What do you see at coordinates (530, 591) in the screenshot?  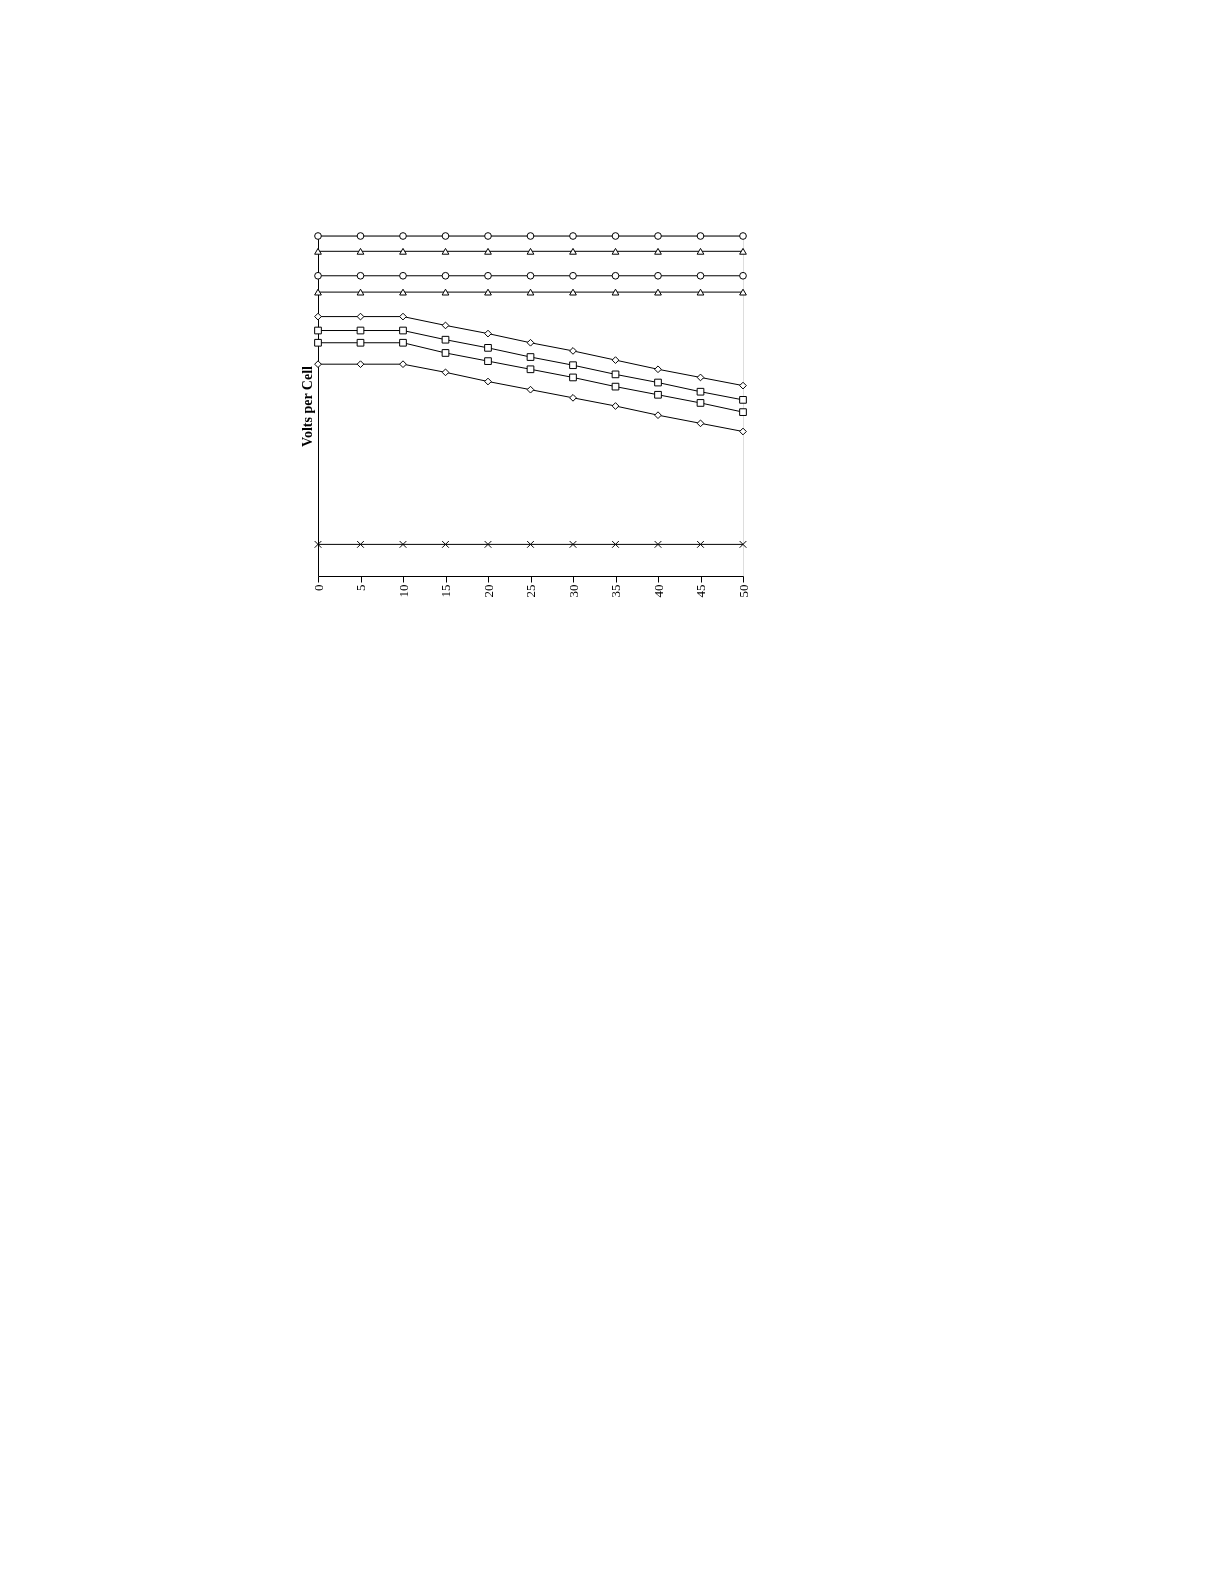 I see `x-tick-label: 25` at bounding box center [530, 591].